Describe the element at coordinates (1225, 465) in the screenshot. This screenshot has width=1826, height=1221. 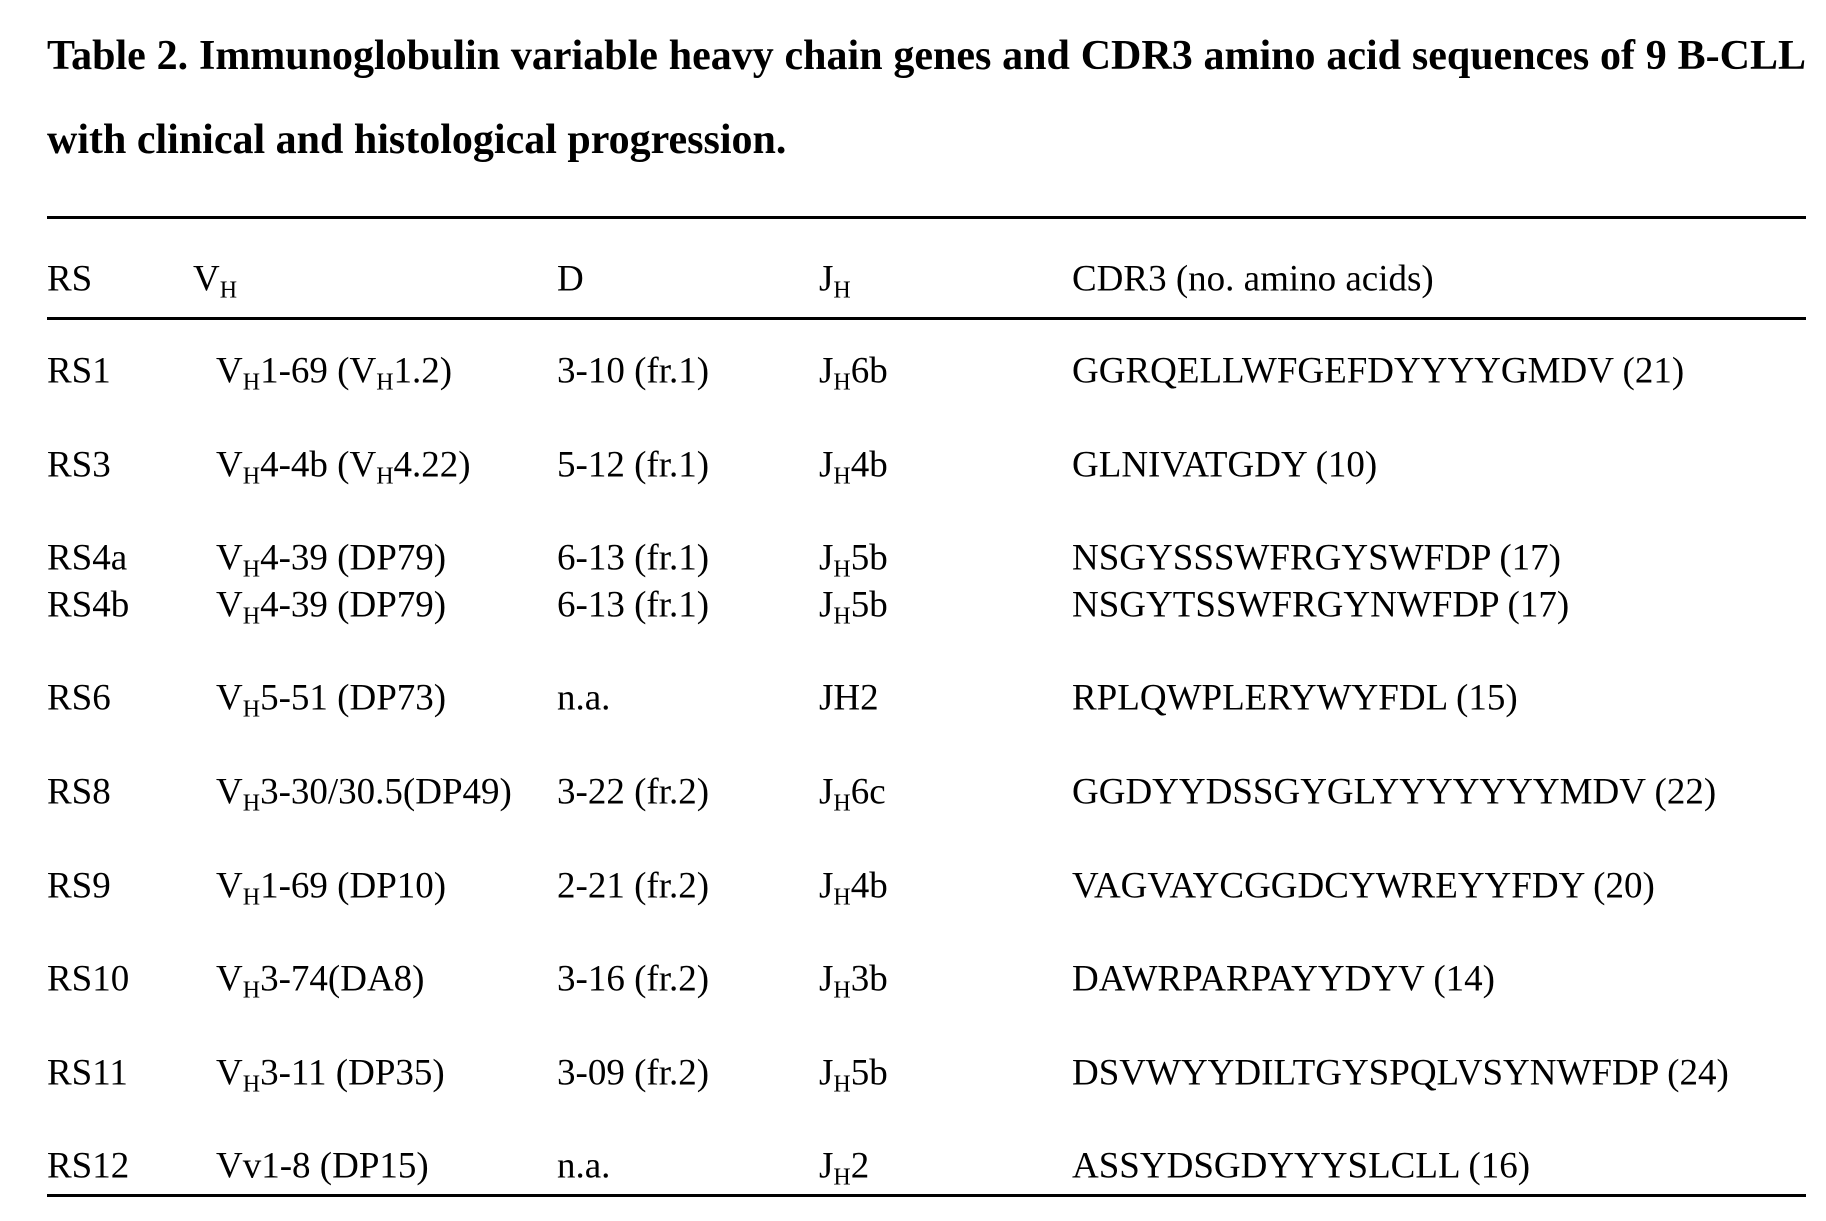
I see `text: GLNIVATGDY (10)` at that location.